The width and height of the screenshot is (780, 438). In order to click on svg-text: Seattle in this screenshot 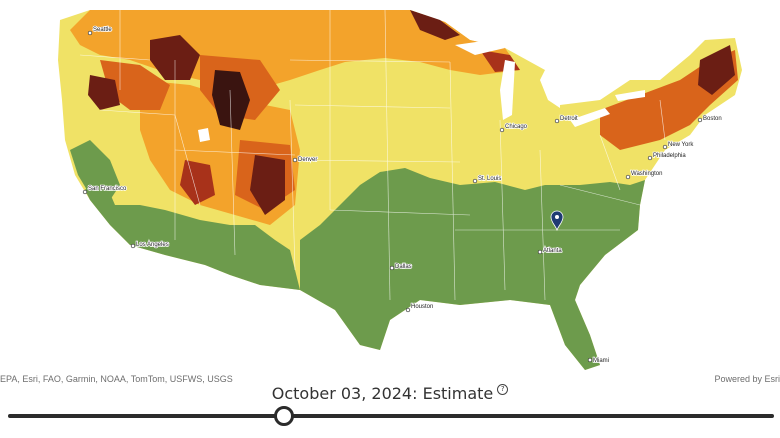, I will do `click(102, 30)`.